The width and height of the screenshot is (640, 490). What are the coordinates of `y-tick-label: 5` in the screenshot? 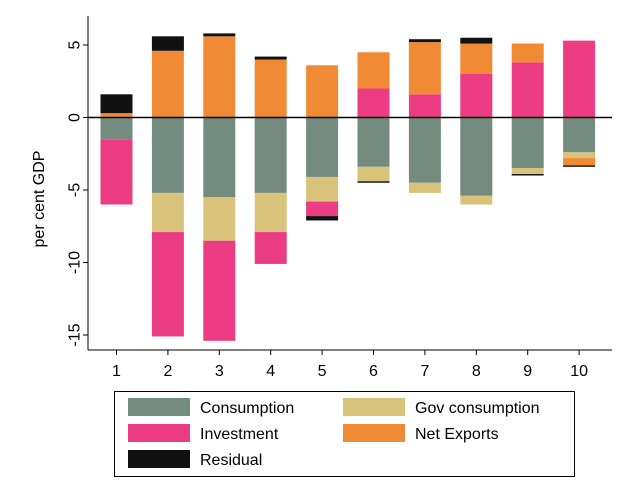 It's located at (75, 44).